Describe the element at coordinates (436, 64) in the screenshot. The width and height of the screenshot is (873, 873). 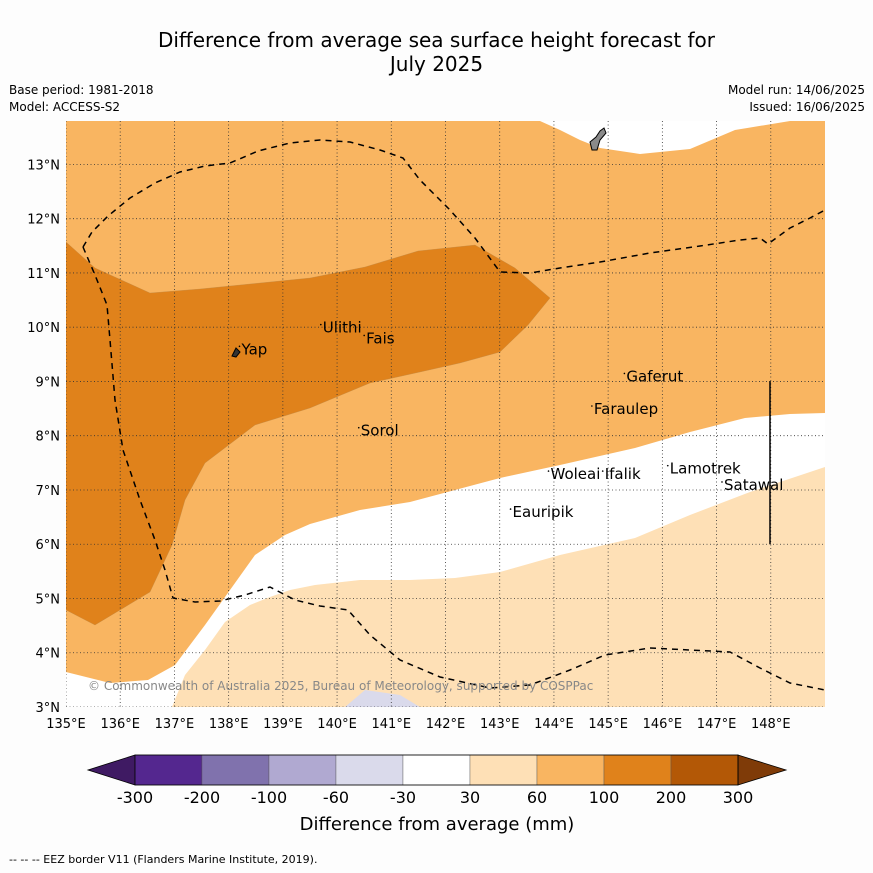
I see `title-line-2: July 2025` at that location.